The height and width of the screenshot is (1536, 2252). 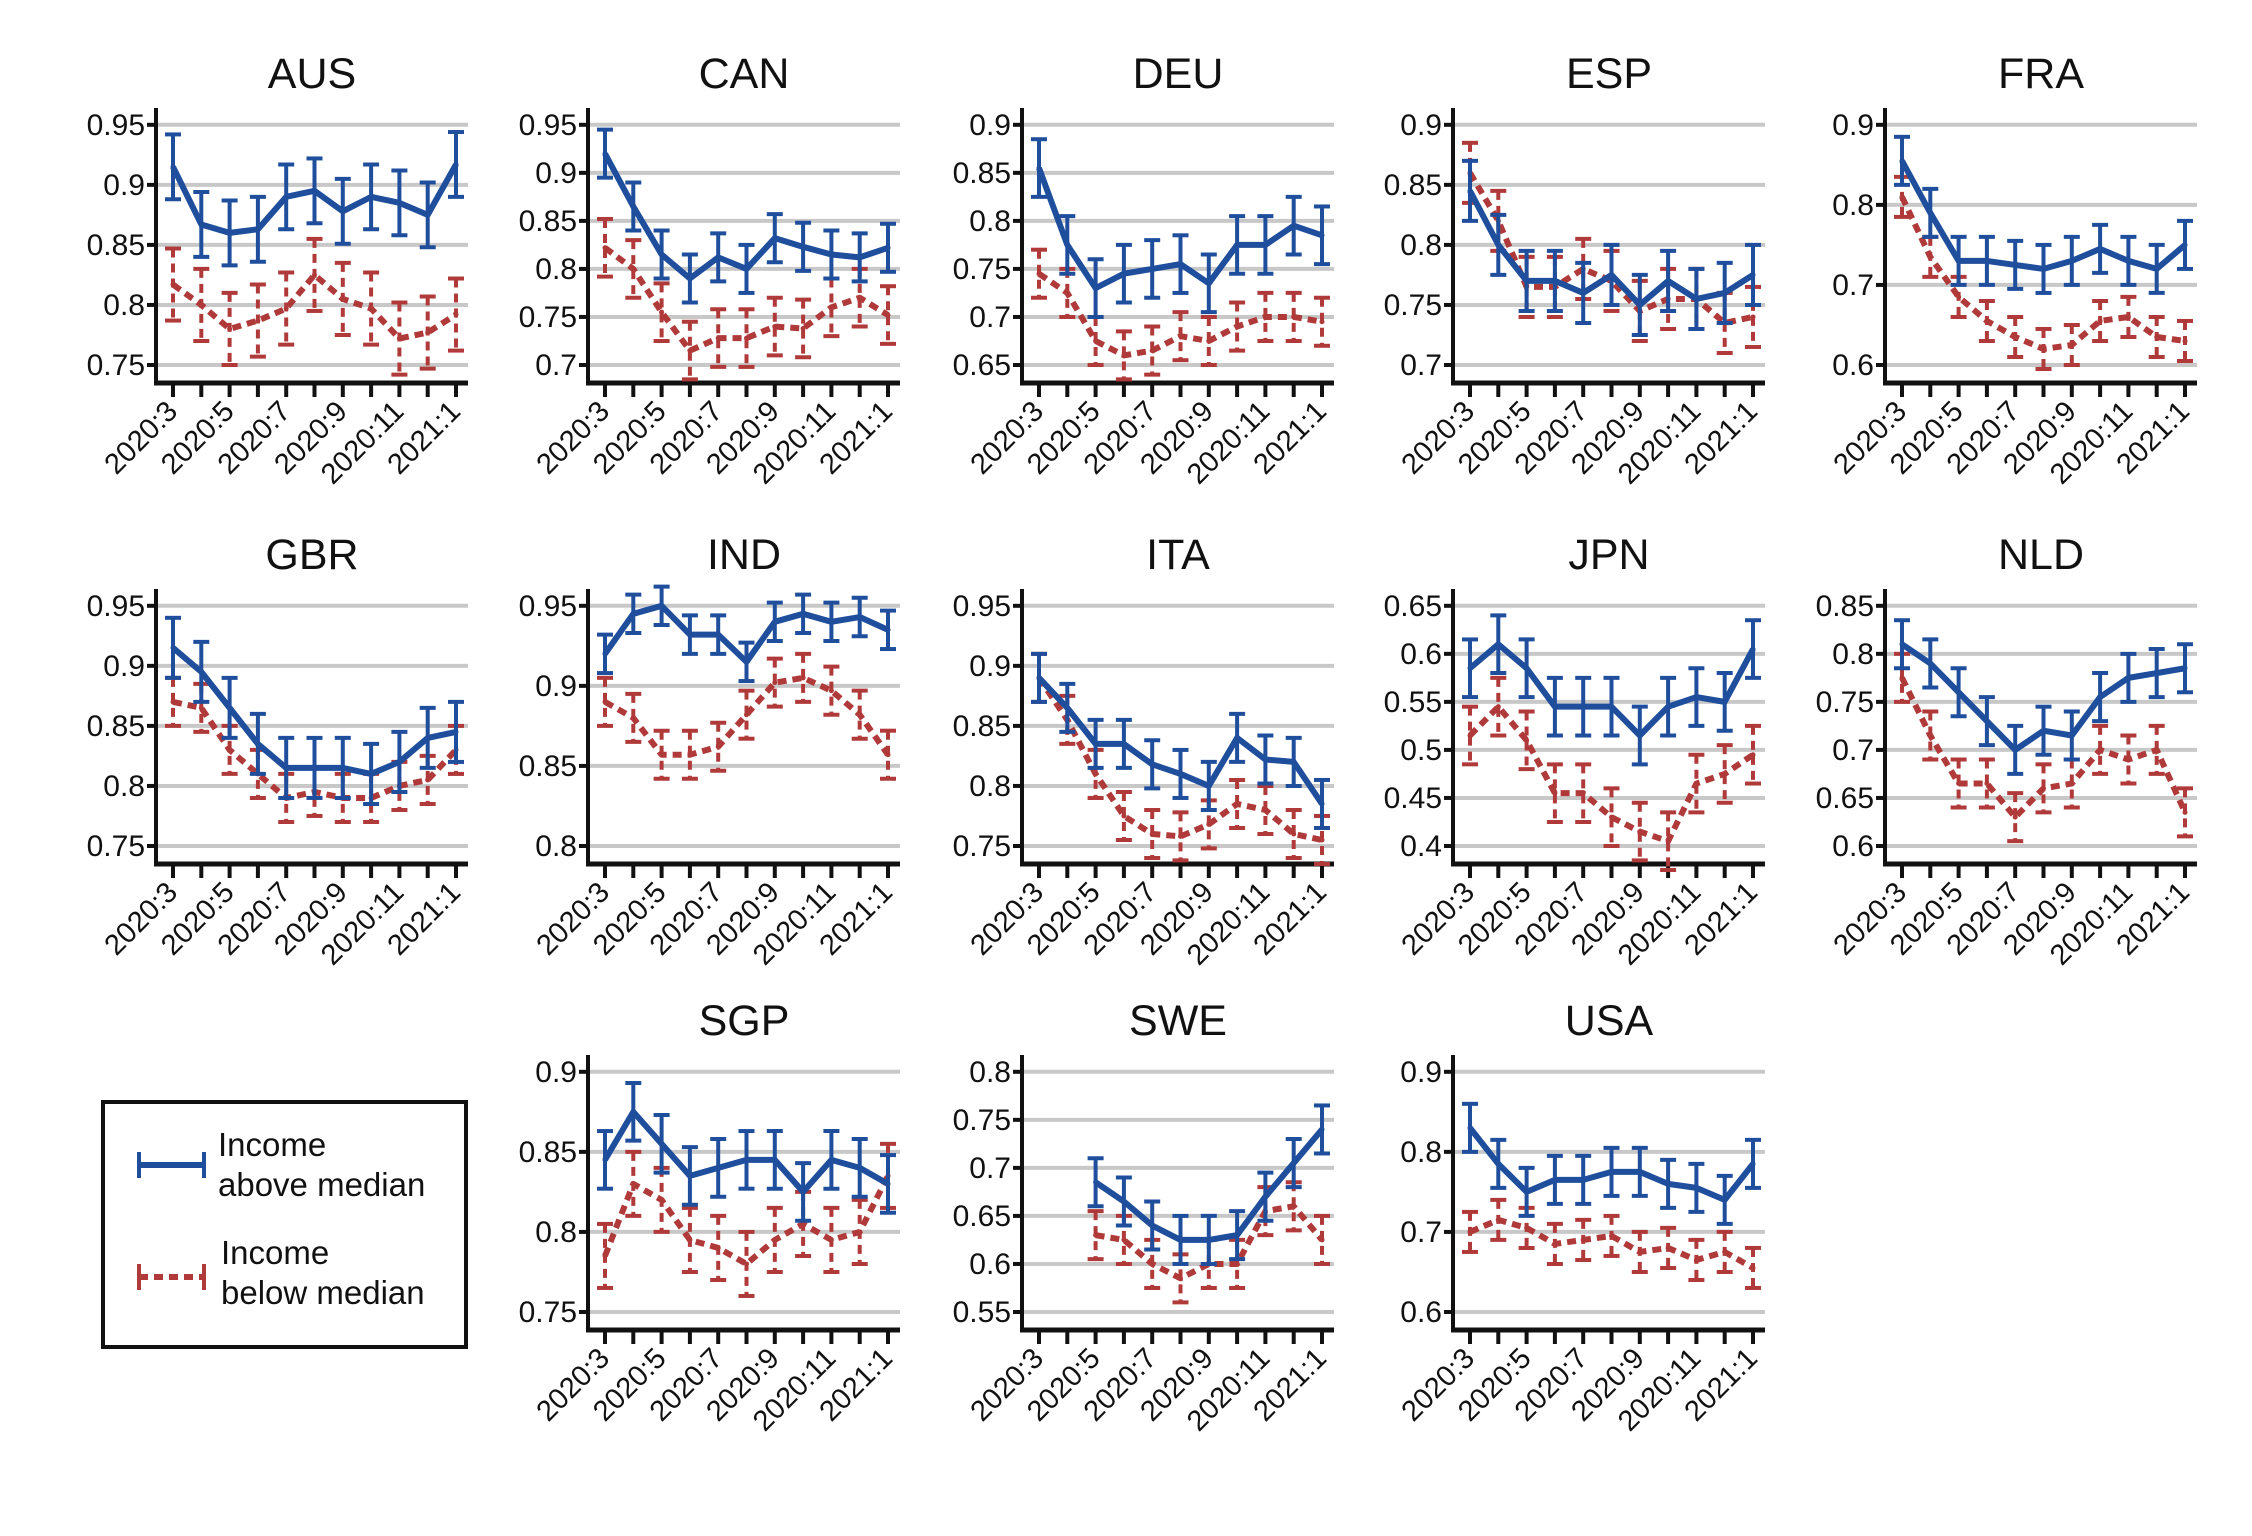 I want to click on panel-title: DEU, so click(x=1178, y=74).